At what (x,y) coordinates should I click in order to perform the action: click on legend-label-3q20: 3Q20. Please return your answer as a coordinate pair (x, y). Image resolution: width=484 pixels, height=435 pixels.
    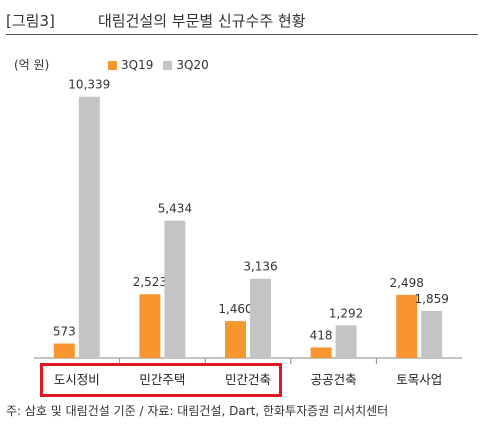
    Looking at the image, I should click on (192, 65).